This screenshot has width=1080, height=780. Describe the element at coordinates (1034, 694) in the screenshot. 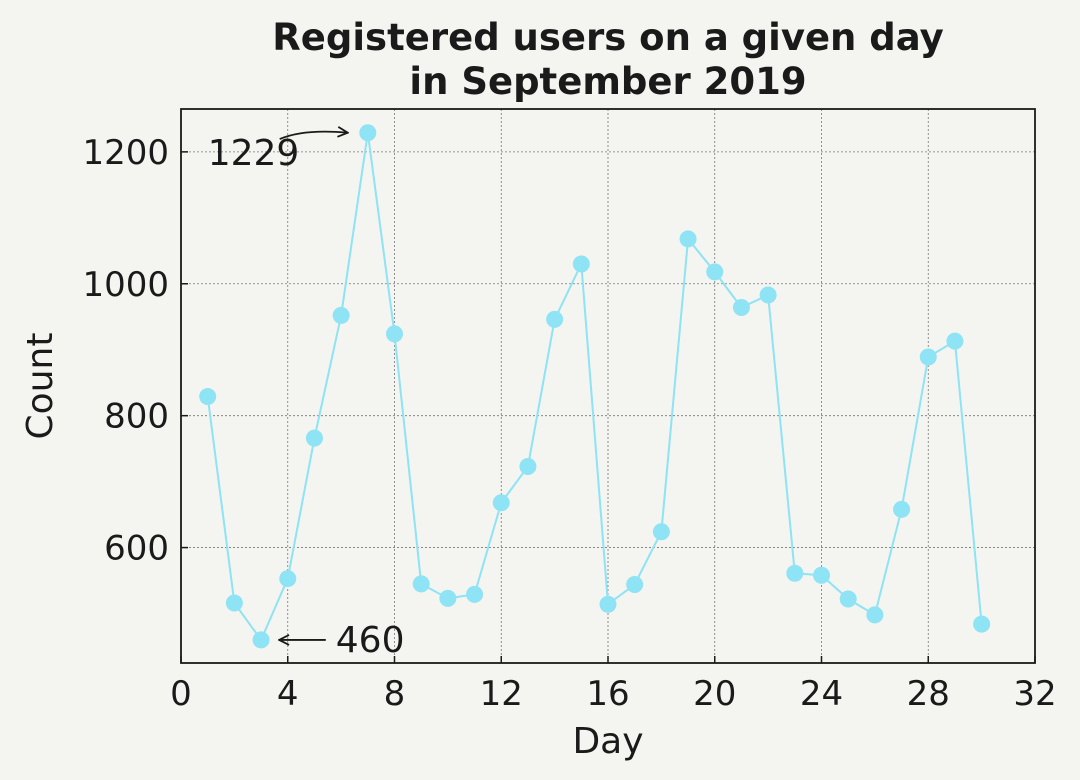

I see `x-tick-label: 32` at that location.